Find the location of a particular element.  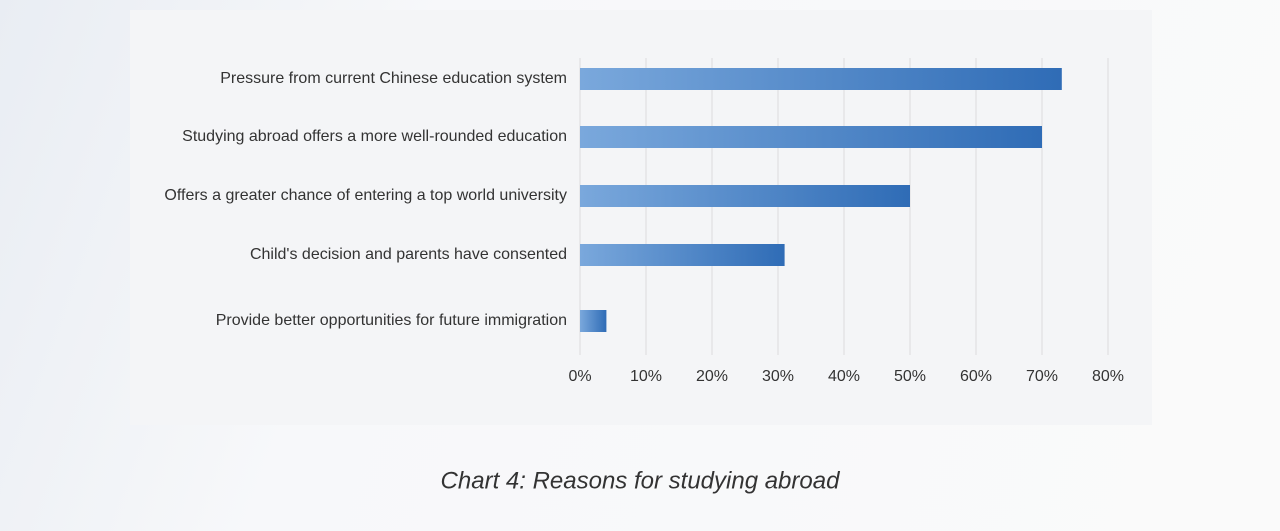

x-tick-label: 0% is located at coordinates (579, 376).